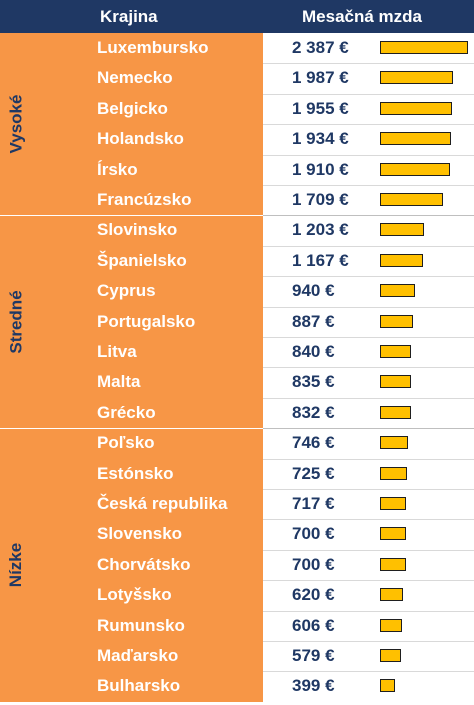 This screenshot has width=474, height=705. What do you see at coordinates (237, 16) in the screenshot?
I see `table-header: Krajina Mesačná mzda` at bounding box center [237, 16].